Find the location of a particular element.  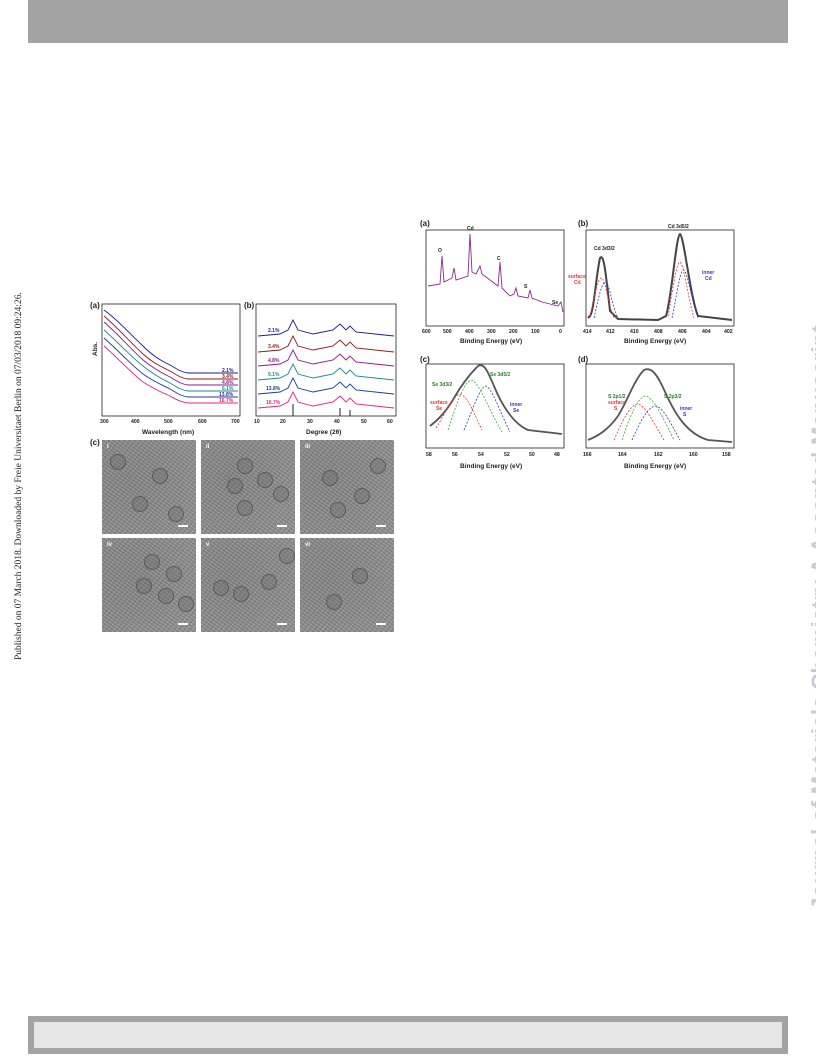

xps-d-xtick-2: 164 is located at coordinates (622, 455).